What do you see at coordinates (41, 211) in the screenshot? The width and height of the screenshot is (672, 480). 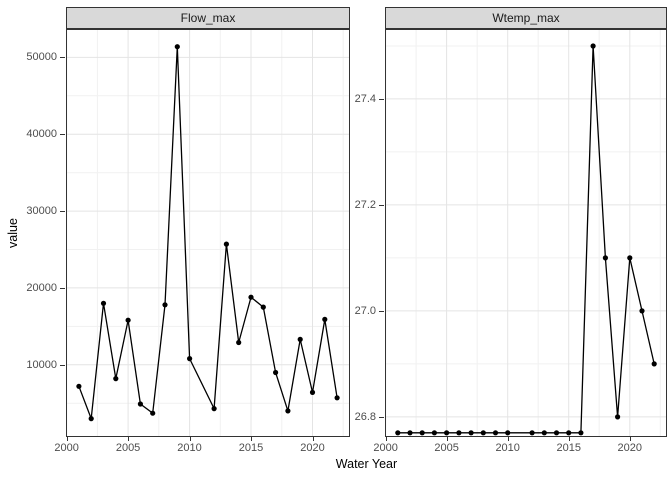 I see `y-tick-label: 30000` at bounding box center [41, 211].